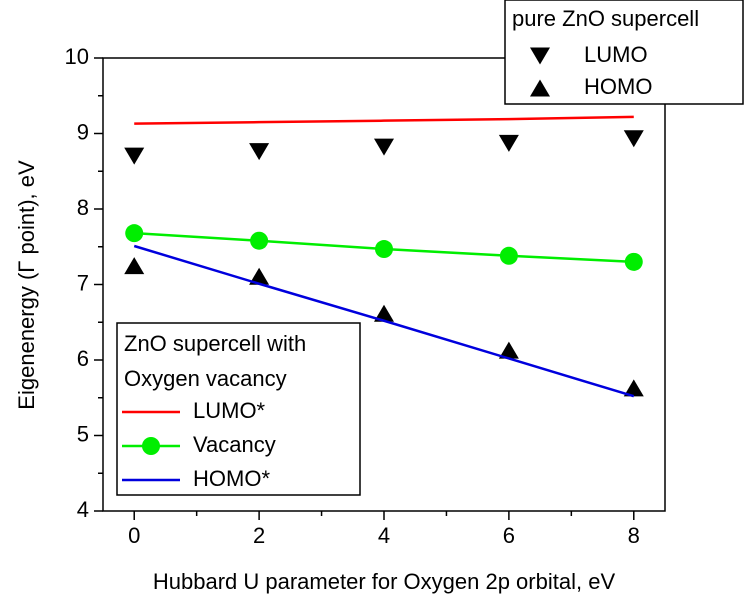 The image size is (744, 601). I want to click on x-tick-label: 6, so click(509, 535).